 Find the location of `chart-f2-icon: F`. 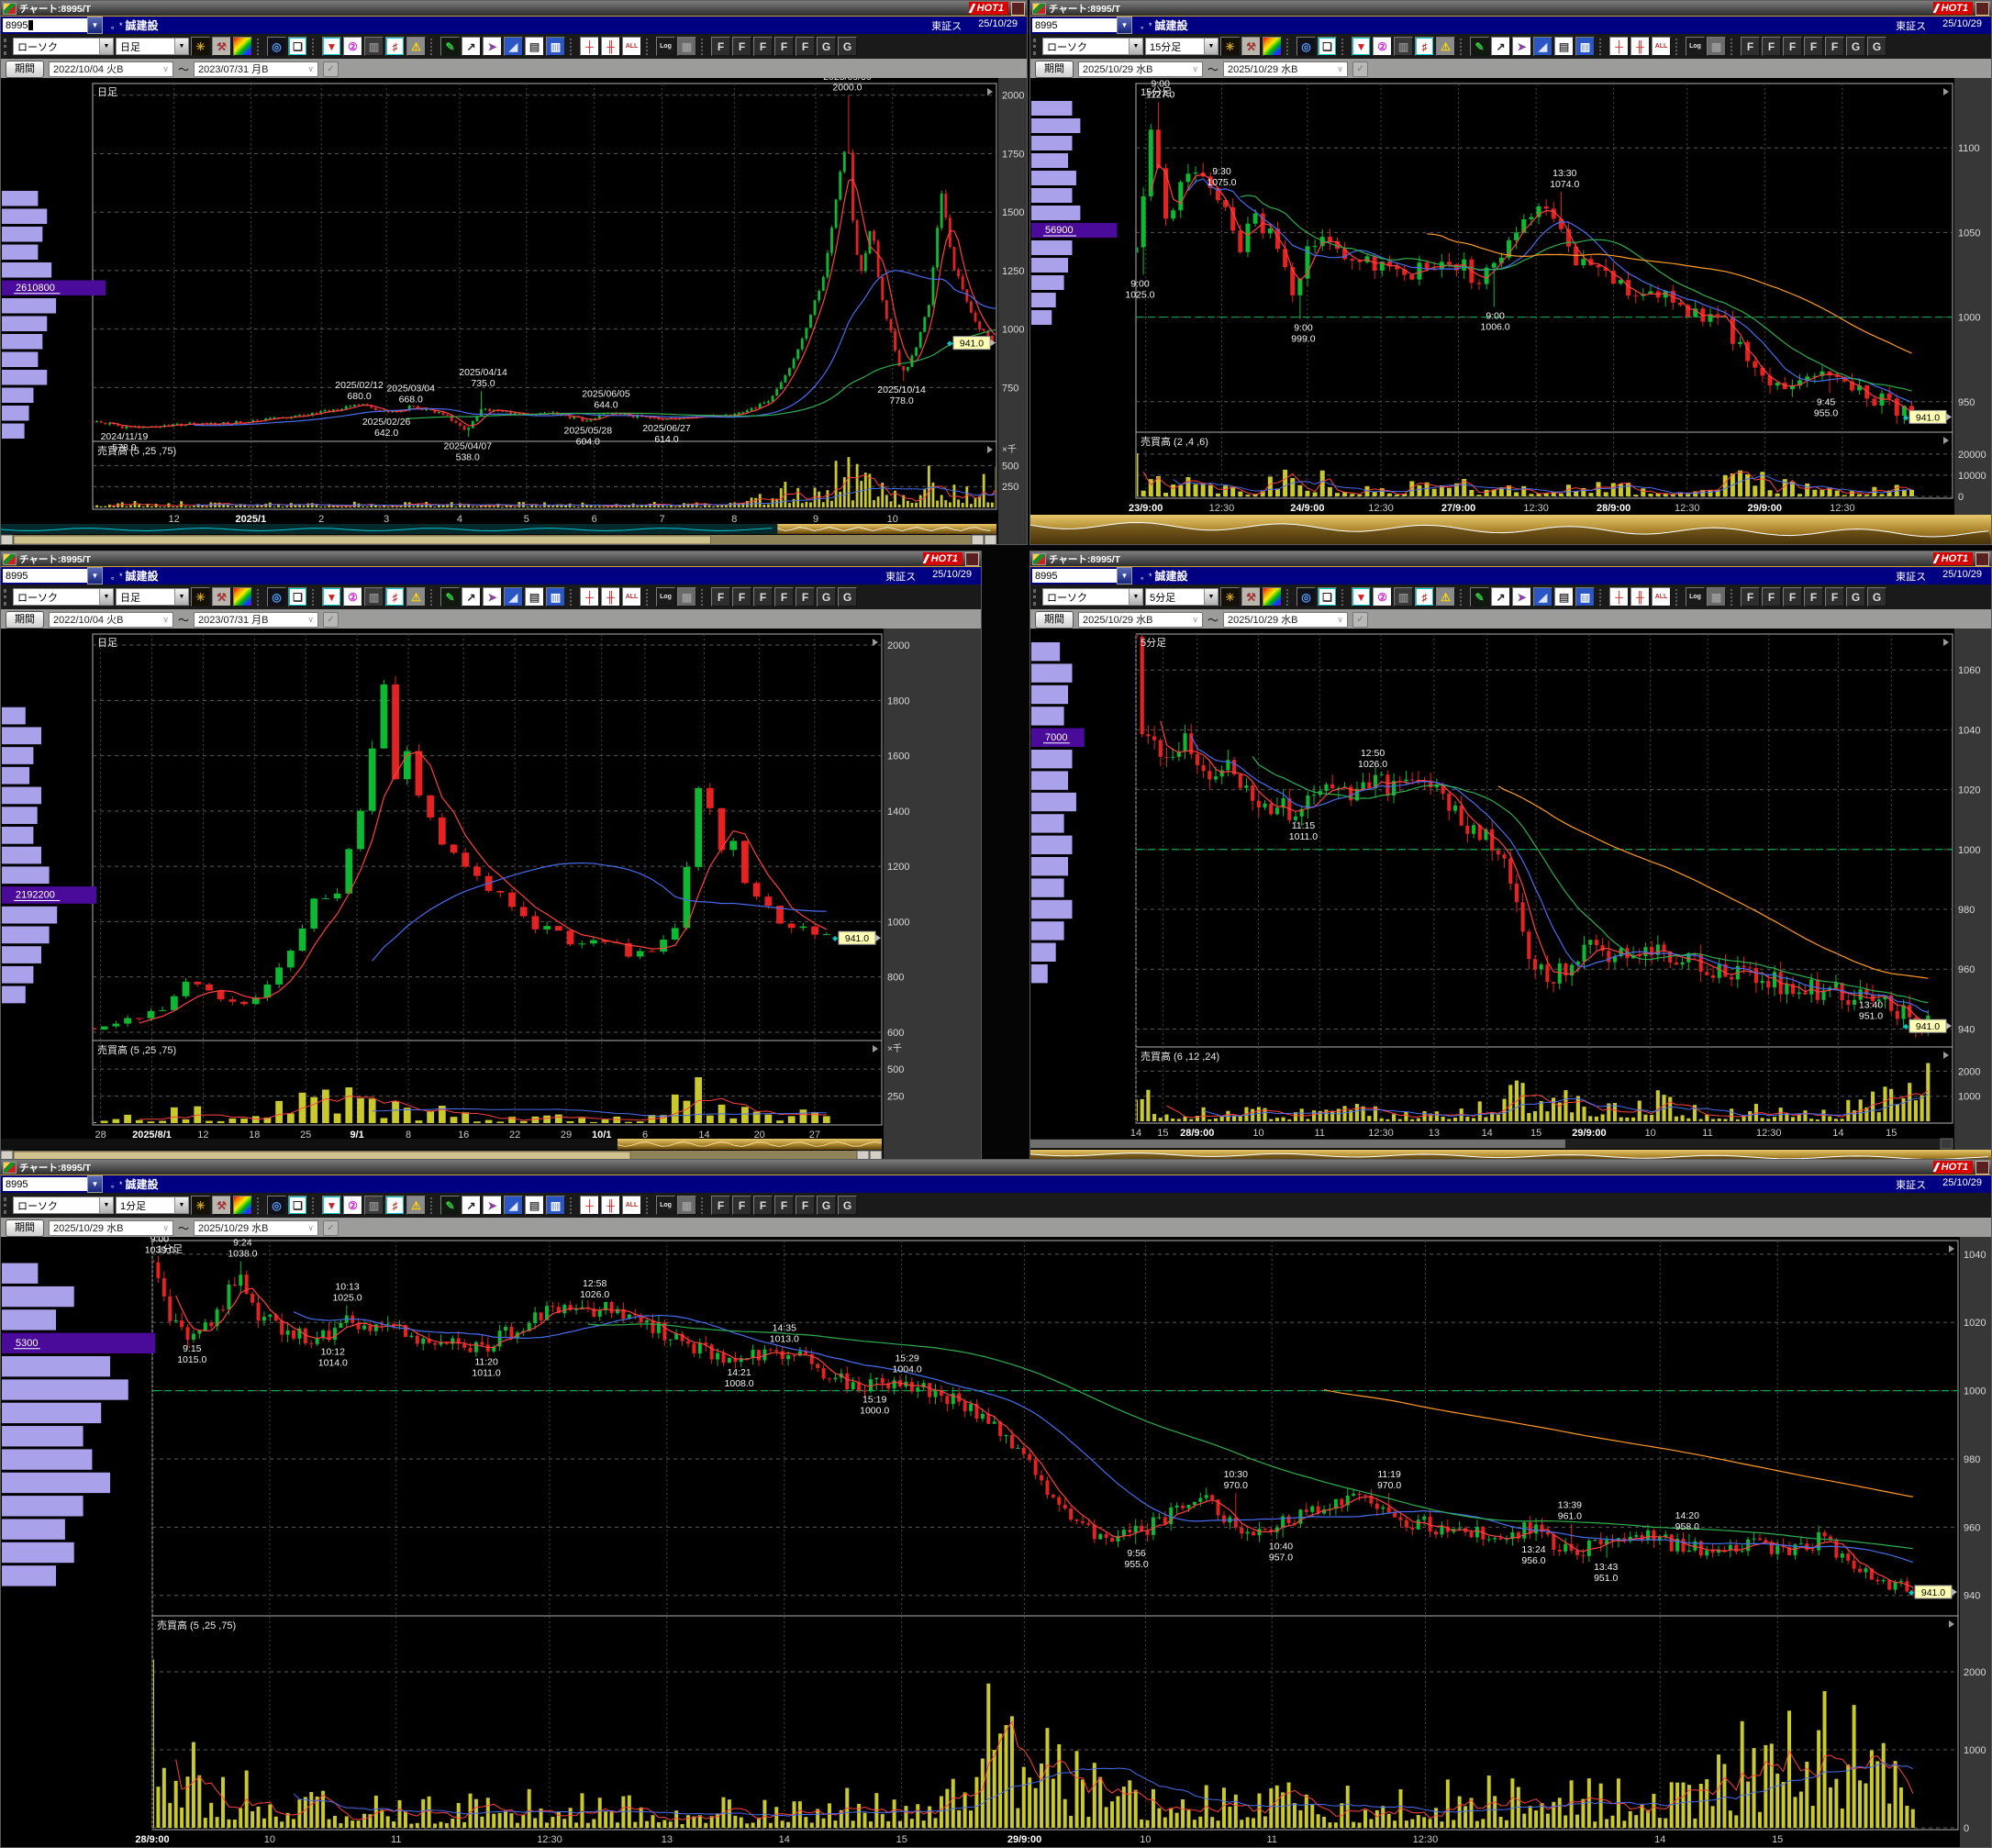

chart-f2-icon: F is located at coordinates (741, 1205).